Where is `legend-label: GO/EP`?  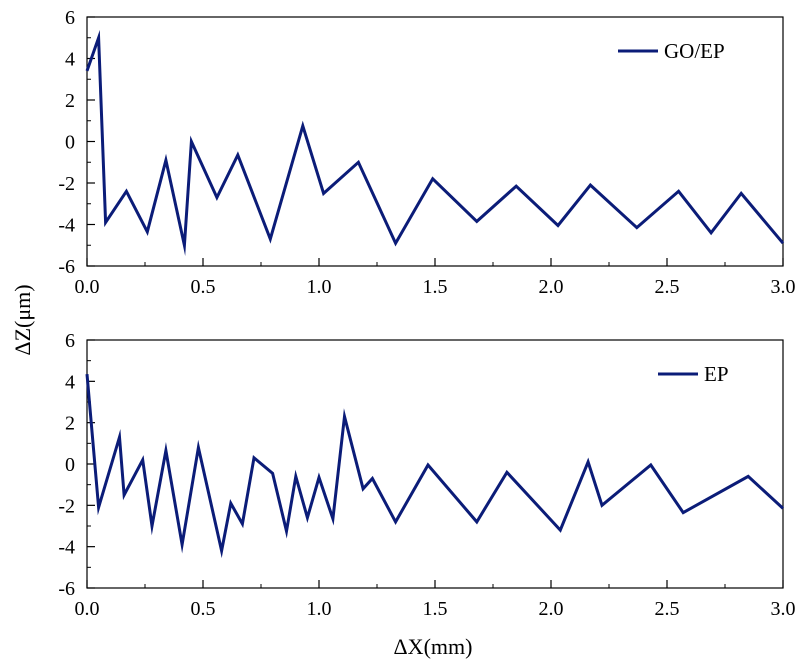
legend-label: GO/EP is located at coordinates (694, 51).